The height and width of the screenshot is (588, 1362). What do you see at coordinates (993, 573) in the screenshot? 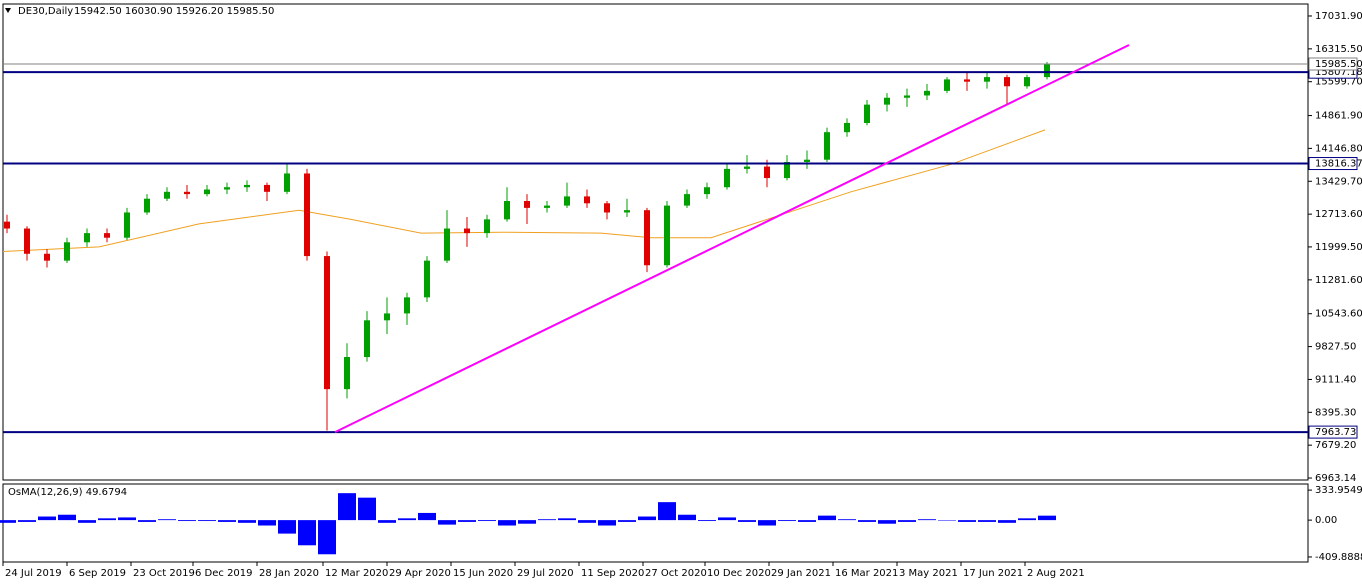
I see `x-tick-label: 17 Jun 2021` at bounding box center [993, 573].